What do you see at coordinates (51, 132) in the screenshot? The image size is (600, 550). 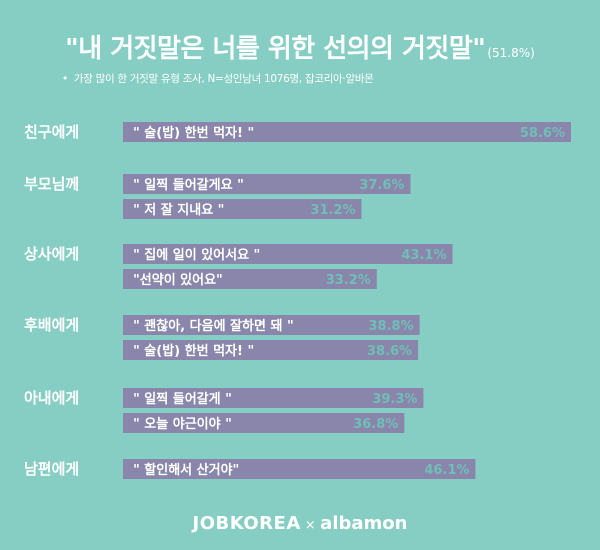 I see `group-label: 친구에게` at bounding box center [51, 132].